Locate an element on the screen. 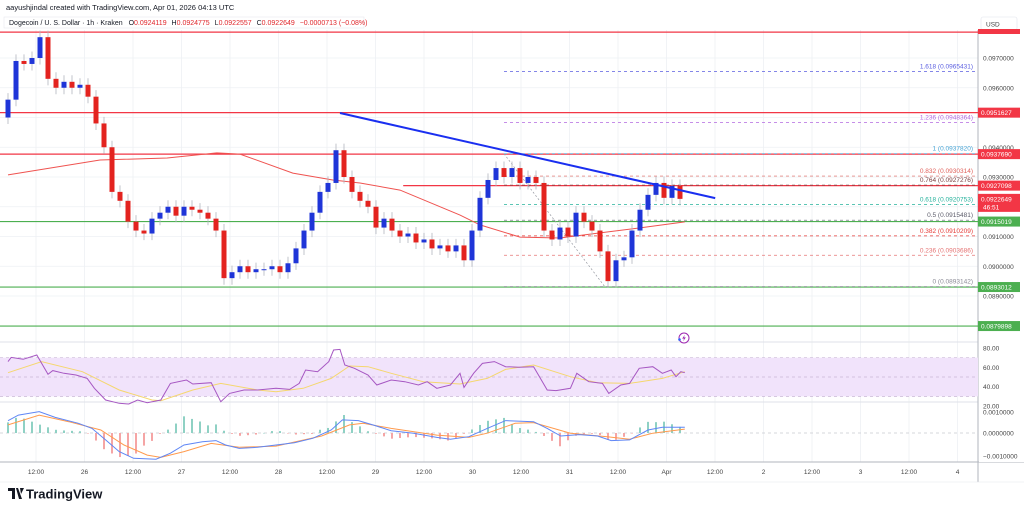 The width and height of the screenshot is (1024, 512). last-price: 0.0922649 is located at coordinates (996, 199).